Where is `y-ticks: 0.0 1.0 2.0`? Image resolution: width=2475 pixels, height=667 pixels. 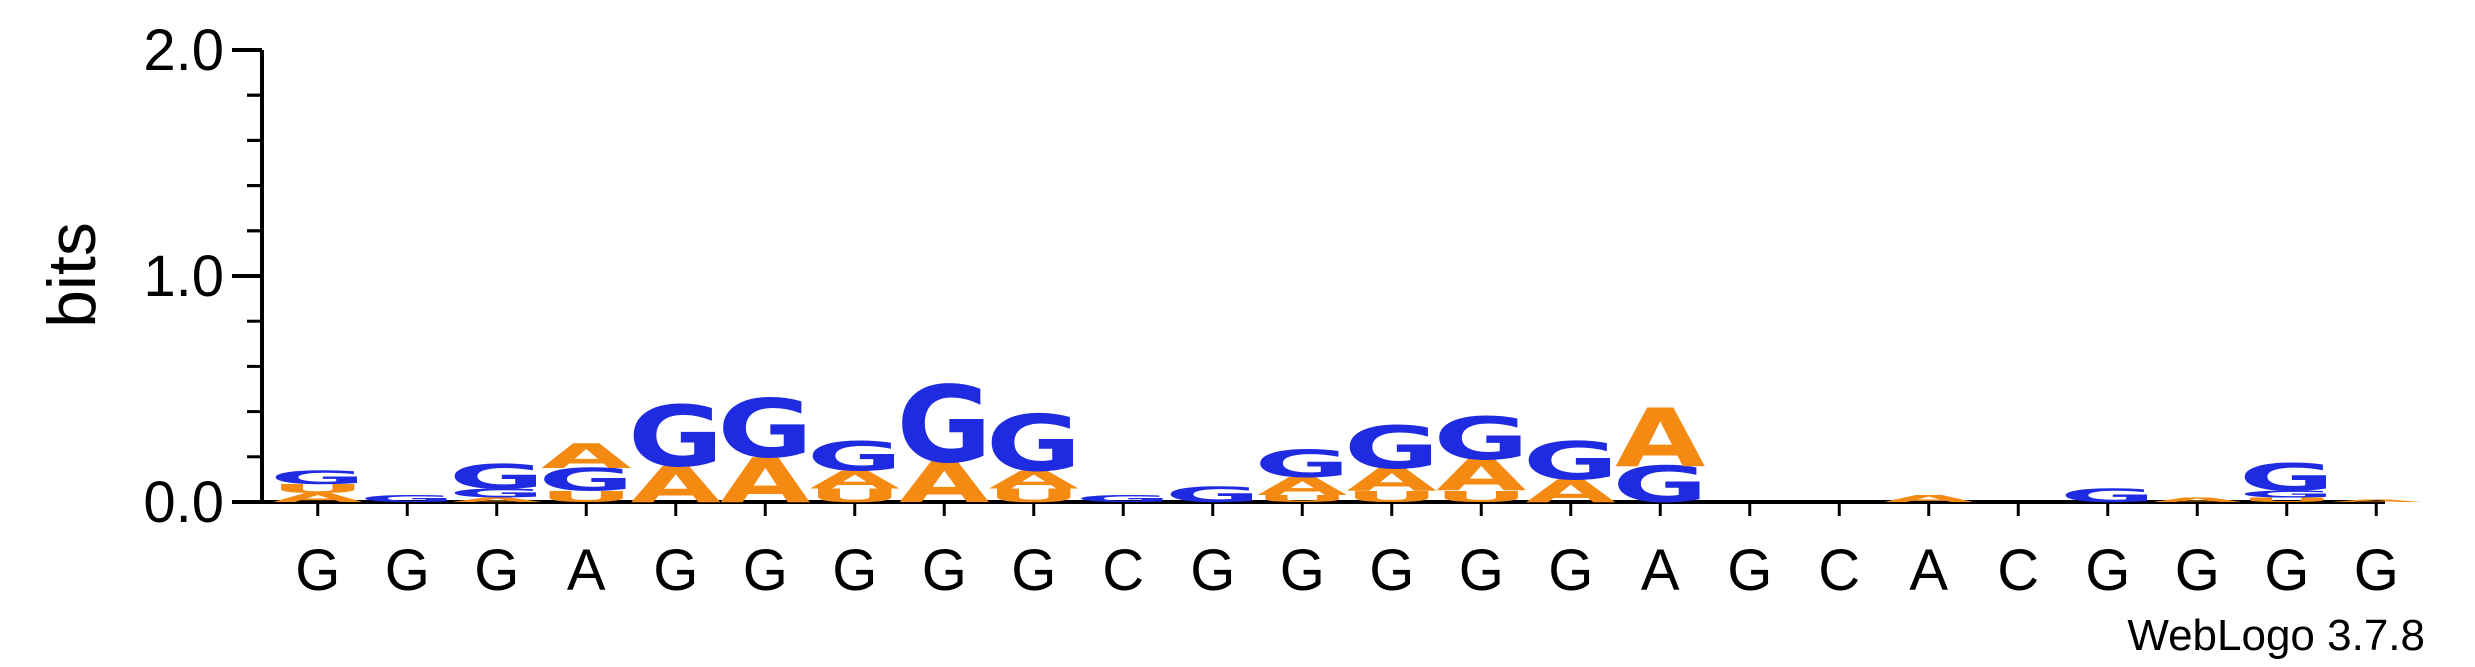 y-ticks: 0.0 1.0 2.0 is located at coordinates (202, 276).